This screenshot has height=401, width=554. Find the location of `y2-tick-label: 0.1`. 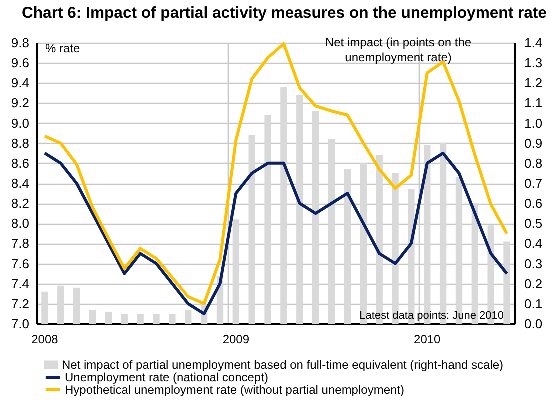

y2-tick-label: 0.1 is located at coordinates (533, 304).